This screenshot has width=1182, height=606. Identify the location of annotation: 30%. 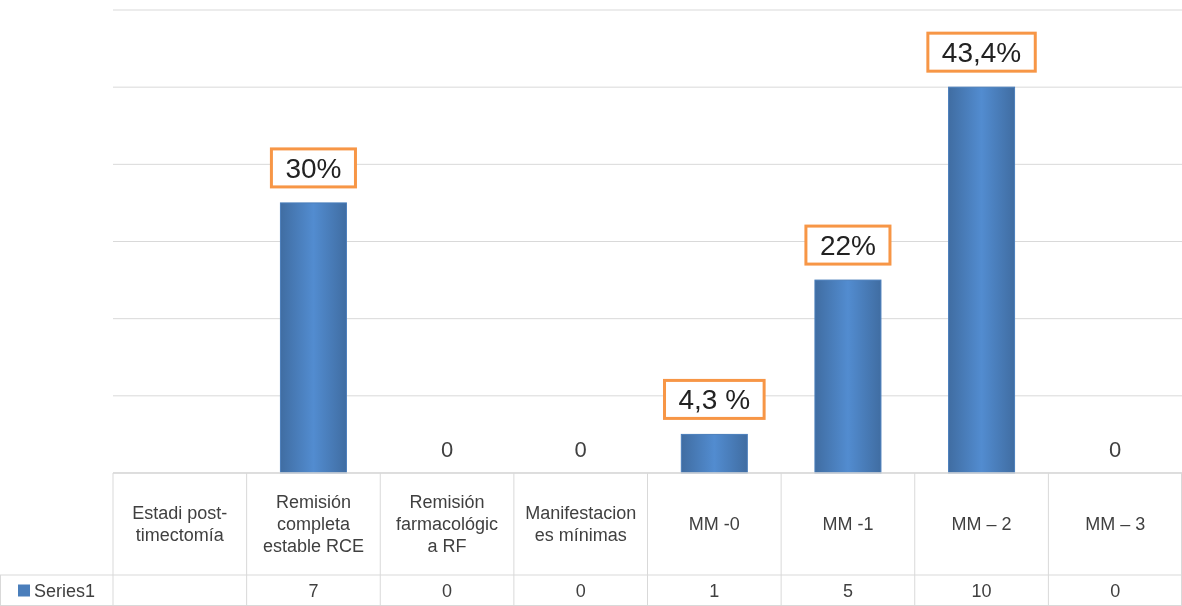
(313, 168).